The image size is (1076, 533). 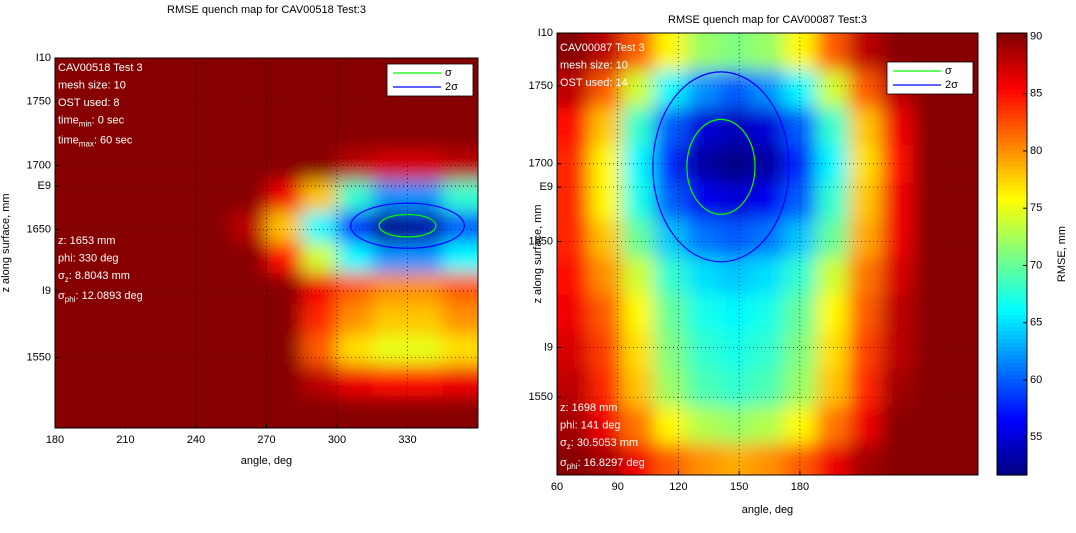 What do you see at coordinates (86, 144) in the screenshot?
I see `info-sub: max` at bounding box center [86, 144].